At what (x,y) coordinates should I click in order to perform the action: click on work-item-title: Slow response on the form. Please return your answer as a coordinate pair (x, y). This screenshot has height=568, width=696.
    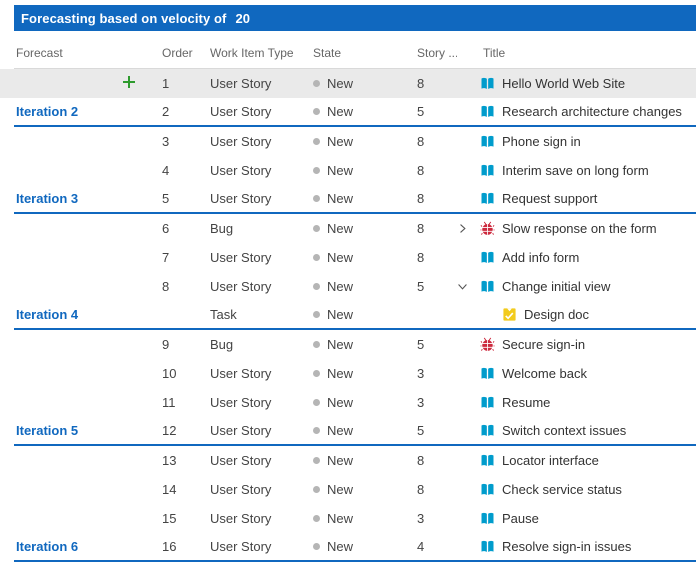
    Looking at the image, I should click on (579, 228).